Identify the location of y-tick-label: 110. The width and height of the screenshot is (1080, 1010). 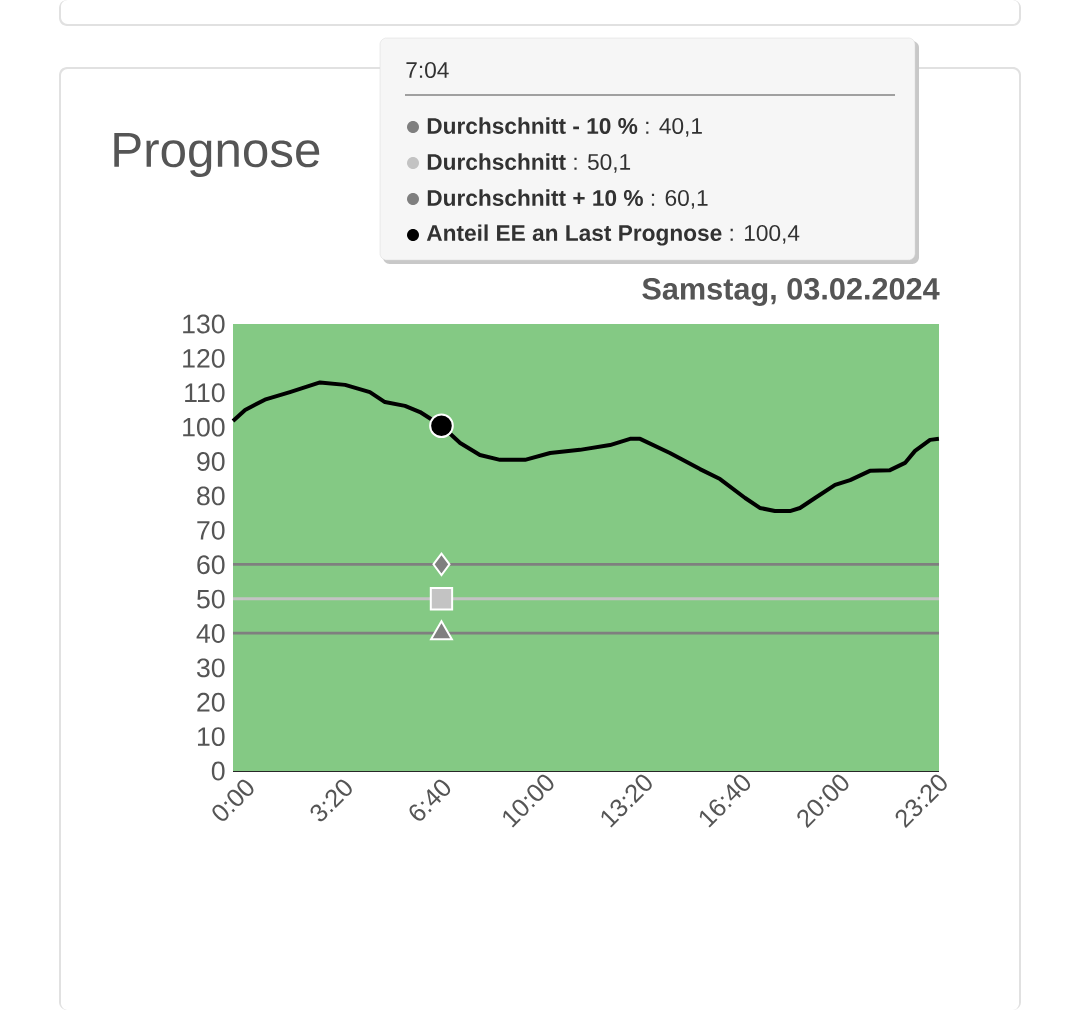
(205, 393).